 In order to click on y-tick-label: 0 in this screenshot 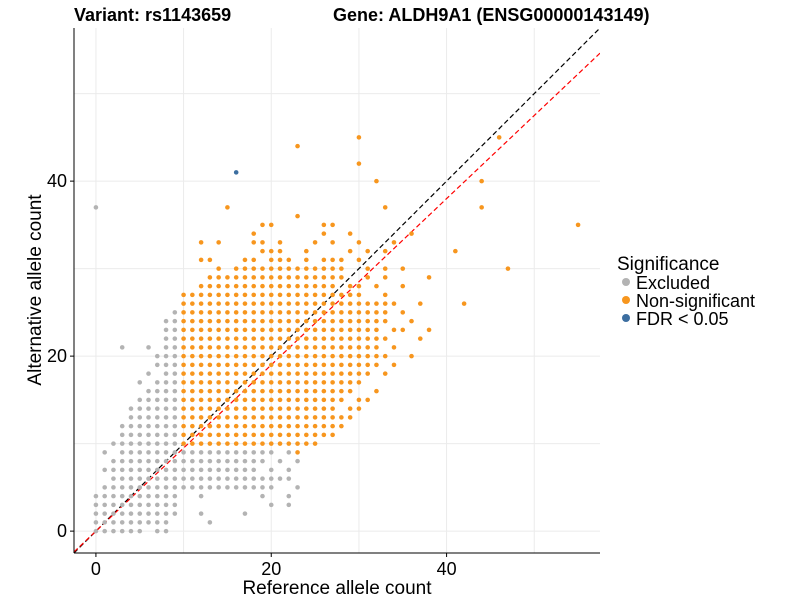, I will do `click(62, 531)`.